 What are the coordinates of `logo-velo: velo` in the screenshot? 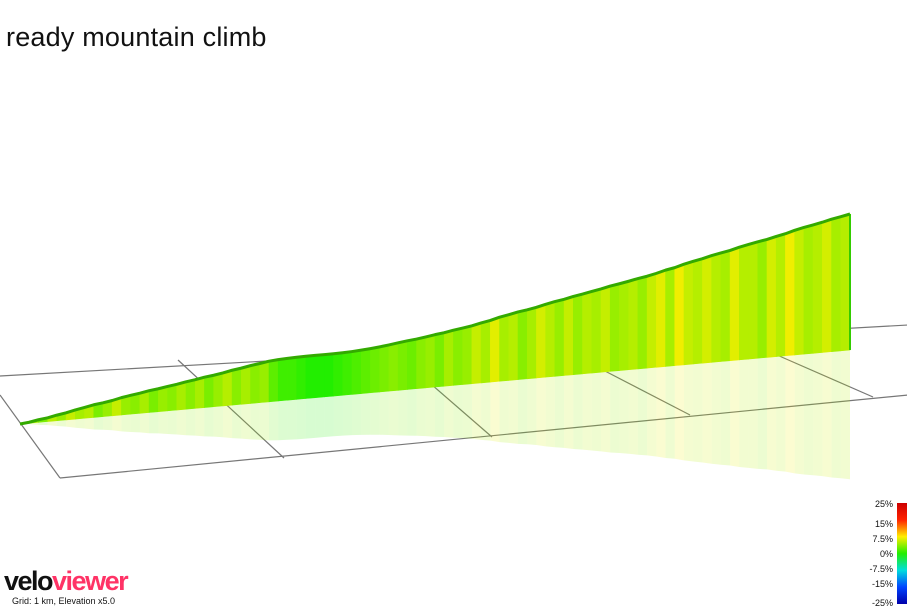 It's located at (29, 581).